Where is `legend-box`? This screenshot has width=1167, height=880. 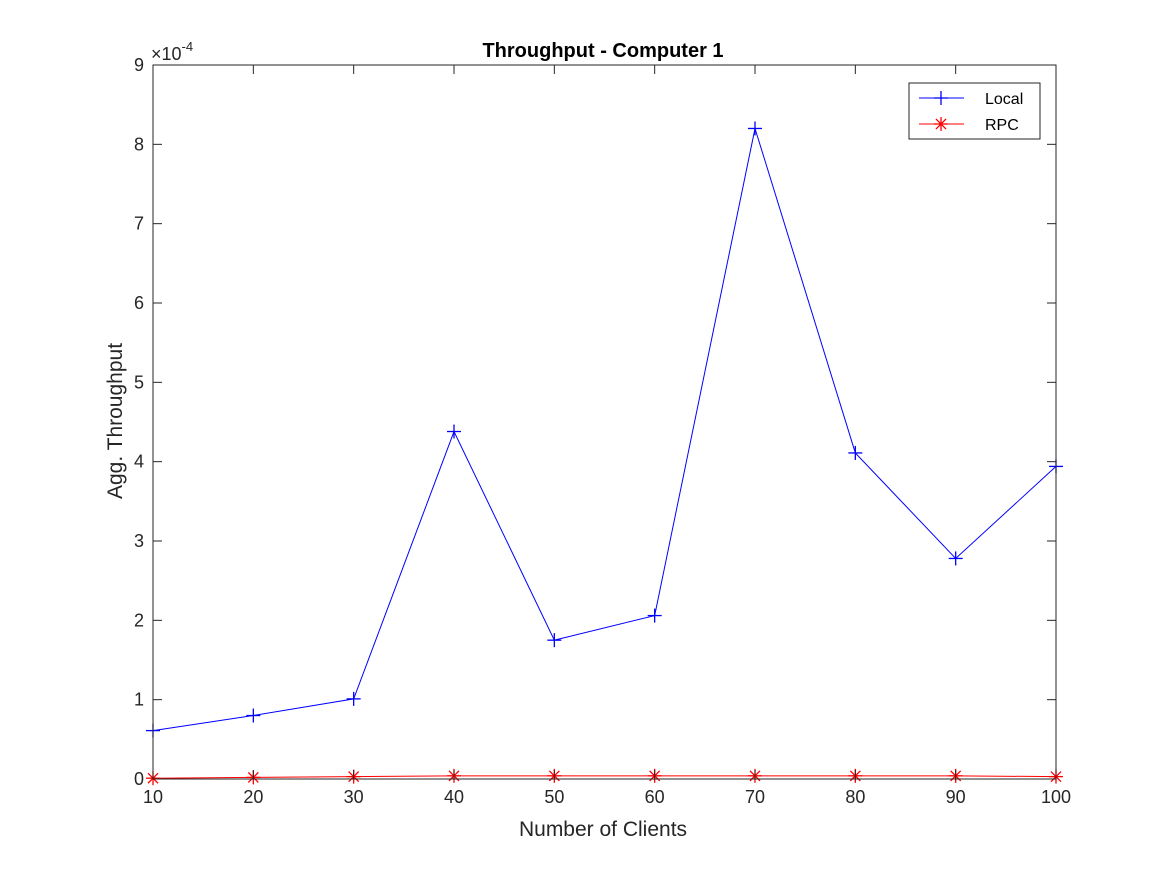
legend-box is located at coordinates (974, 111).